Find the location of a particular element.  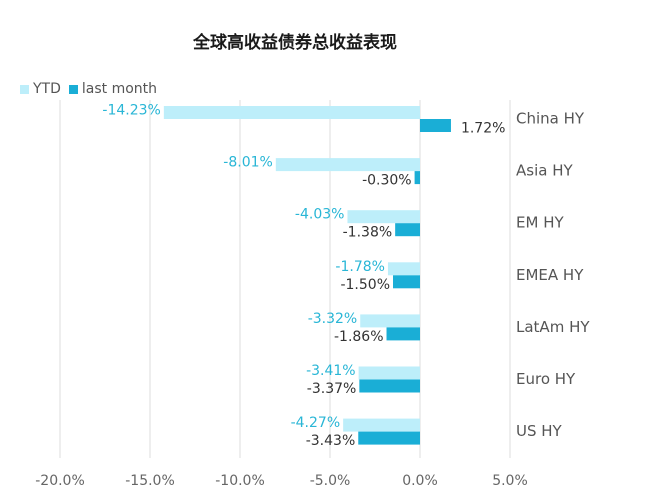

category-label: EM HY is located at coordinates (540, 223).